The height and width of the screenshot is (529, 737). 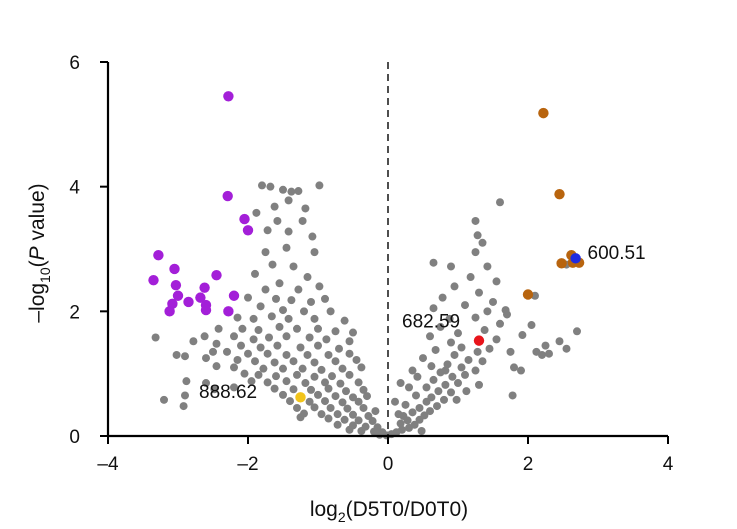 What do you see at coordinates (108, 464) in the screenshot?
I see `x-tick-label: –4` at bounding box center [108, 464].